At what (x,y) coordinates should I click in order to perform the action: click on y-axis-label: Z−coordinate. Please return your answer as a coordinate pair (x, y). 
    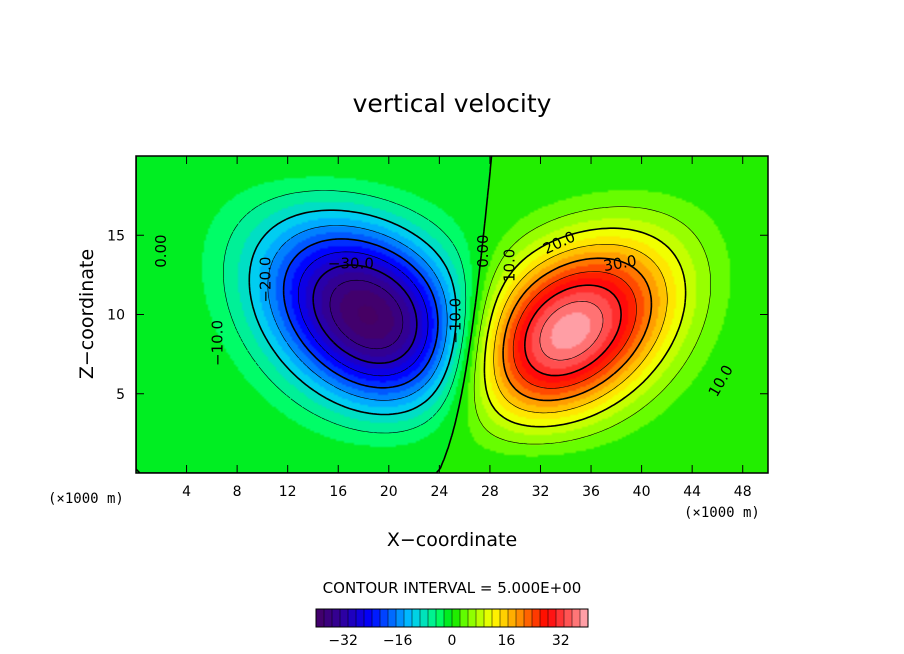
    Looking at the image, I should click on (87, 314).